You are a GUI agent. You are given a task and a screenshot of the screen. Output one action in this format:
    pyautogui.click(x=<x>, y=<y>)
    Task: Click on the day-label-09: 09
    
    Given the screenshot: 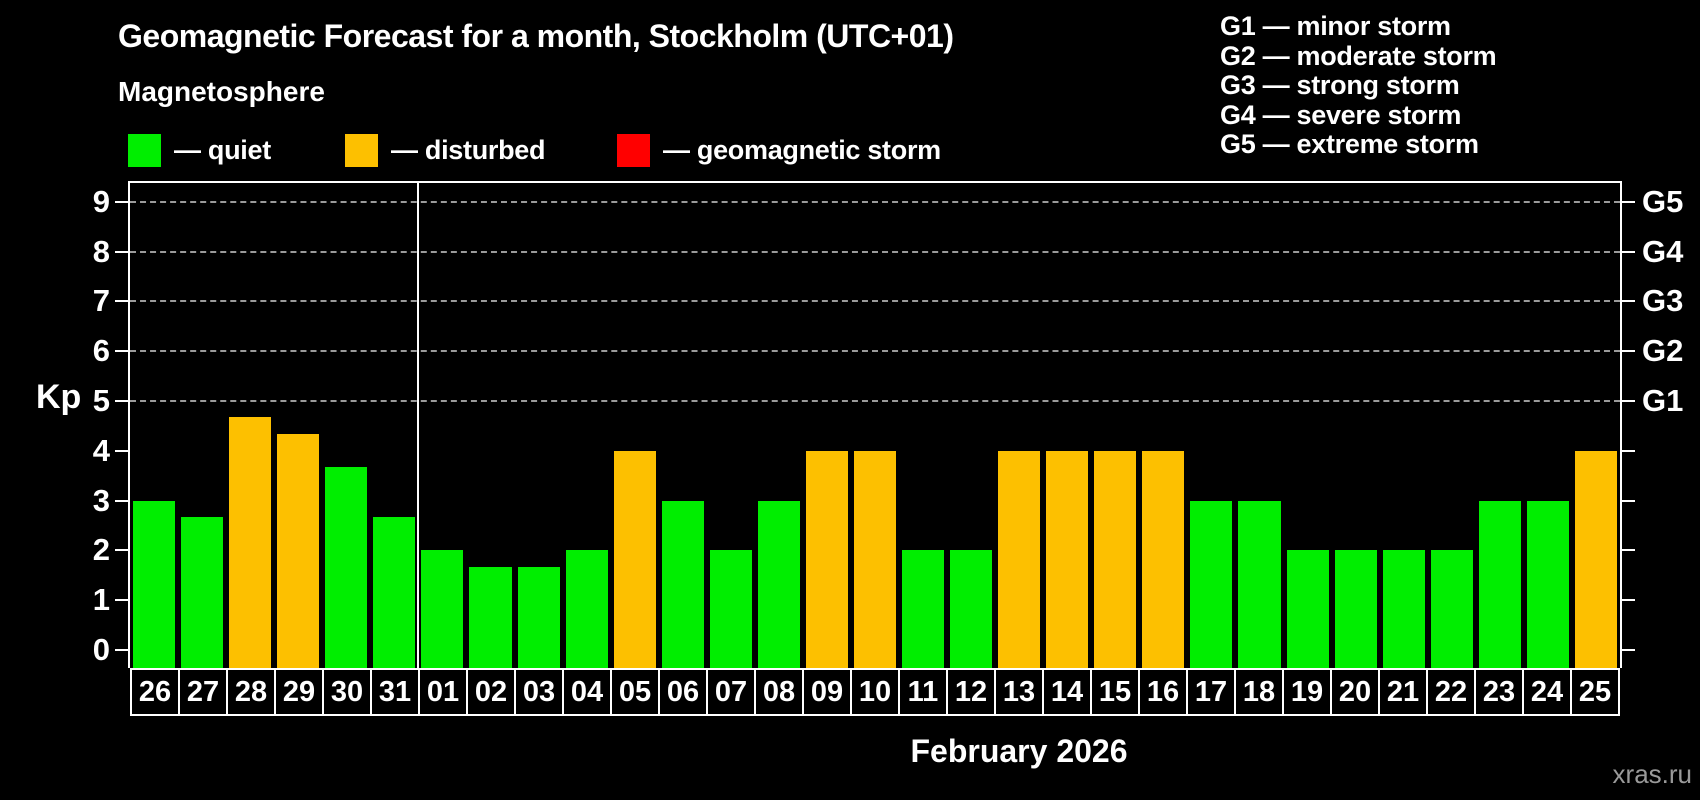 What is the action you would take?
    pyautogui.click(x=827, y=692)
    